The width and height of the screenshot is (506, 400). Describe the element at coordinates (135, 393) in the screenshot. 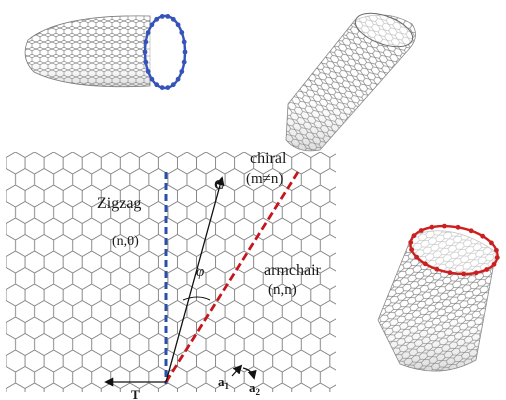

I see `vector-t-label: T` at that location.